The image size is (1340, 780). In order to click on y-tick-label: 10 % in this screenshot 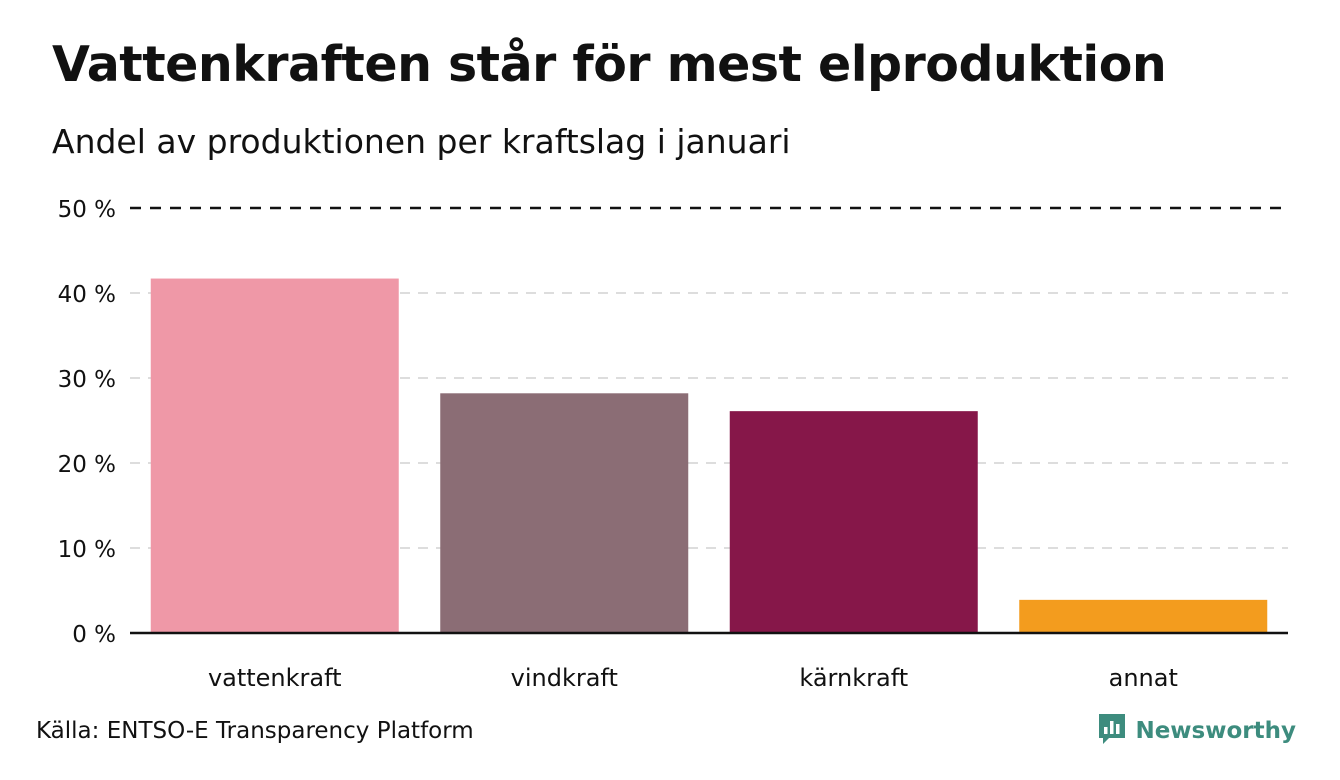, I will do `click(87, 550)`.